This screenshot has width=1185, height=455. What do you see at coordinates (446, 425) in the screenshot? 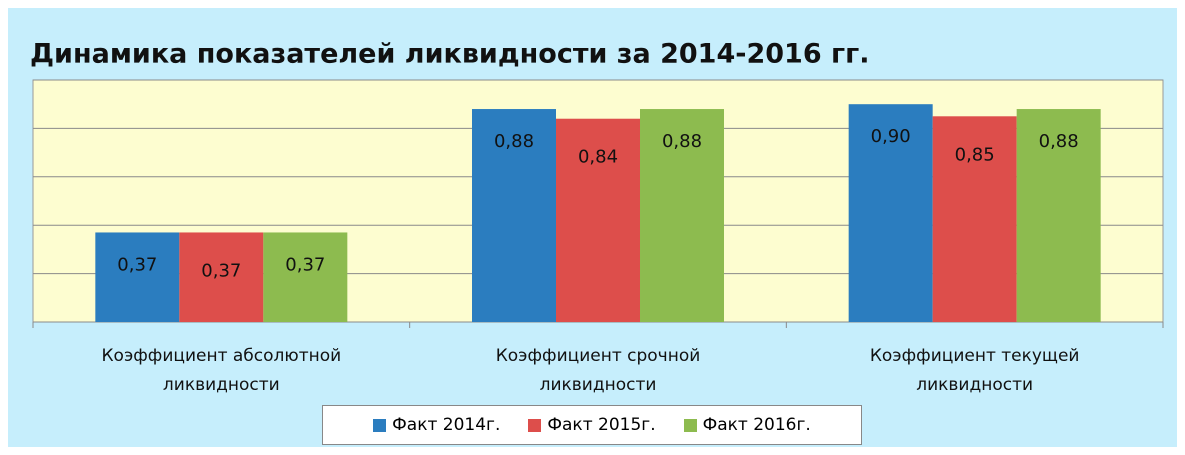
I see `legend-label: Факт 2014г.` at bounding box center [446, 425].